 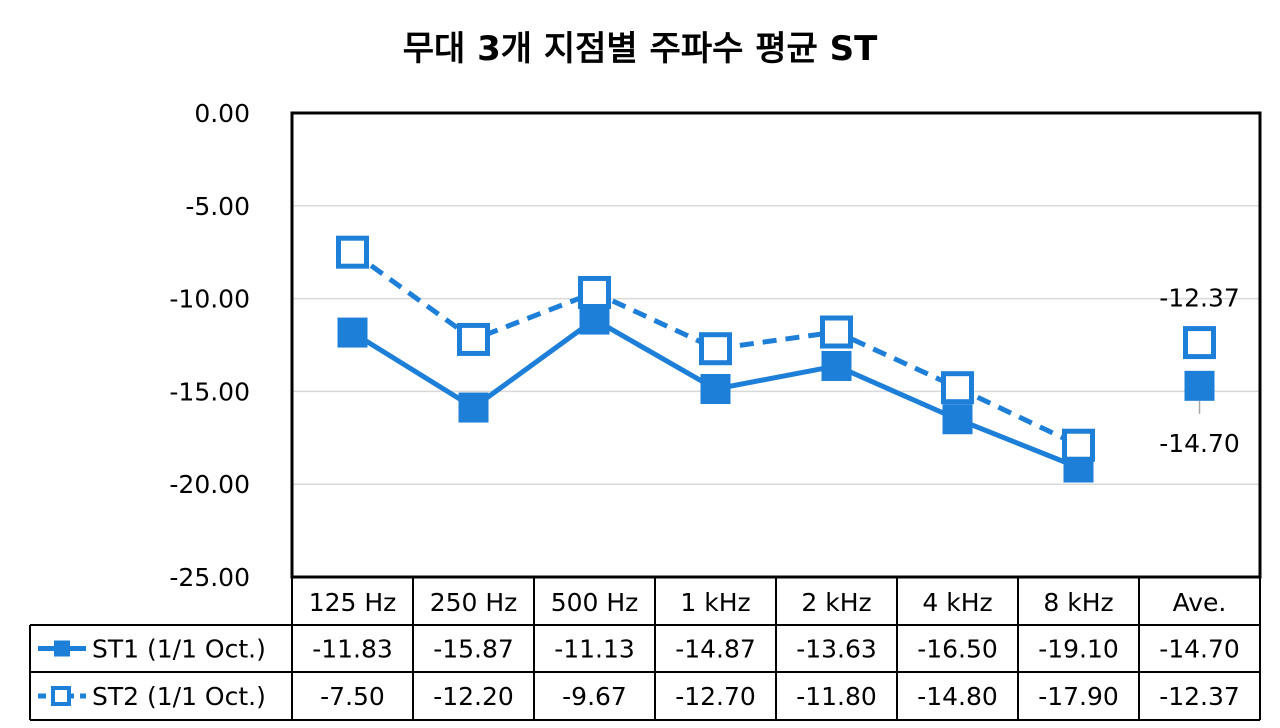 What do you see at coordinates (957, 602) in the screenshot?
I see `x-tick-label: 4 kHz` at bounding box center [957, 602].